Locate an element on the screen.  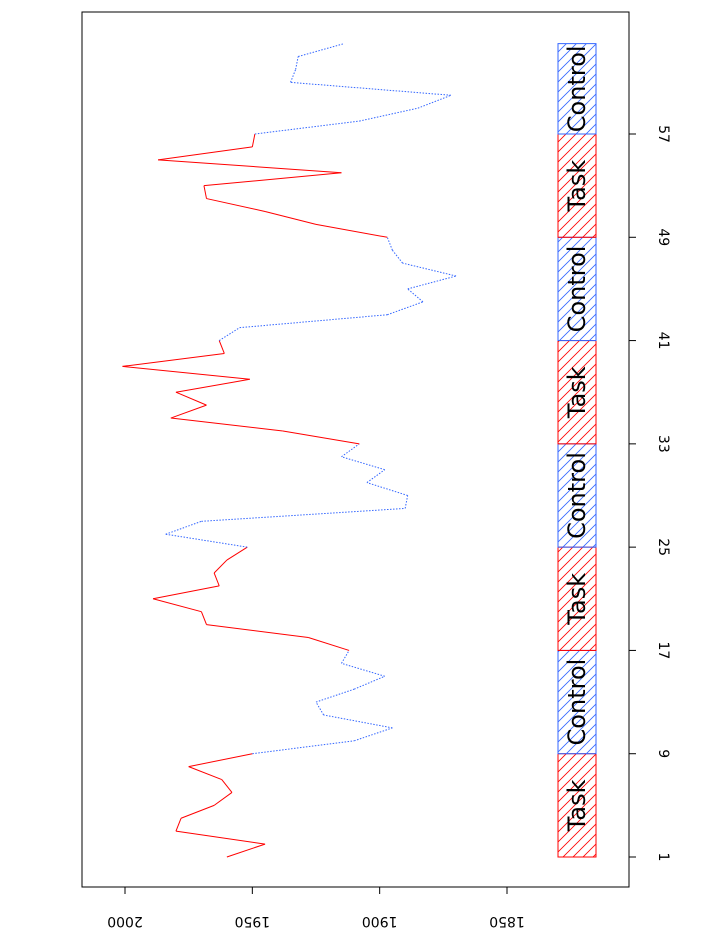
block-label-6: Control is located at coordinates (577, 289).